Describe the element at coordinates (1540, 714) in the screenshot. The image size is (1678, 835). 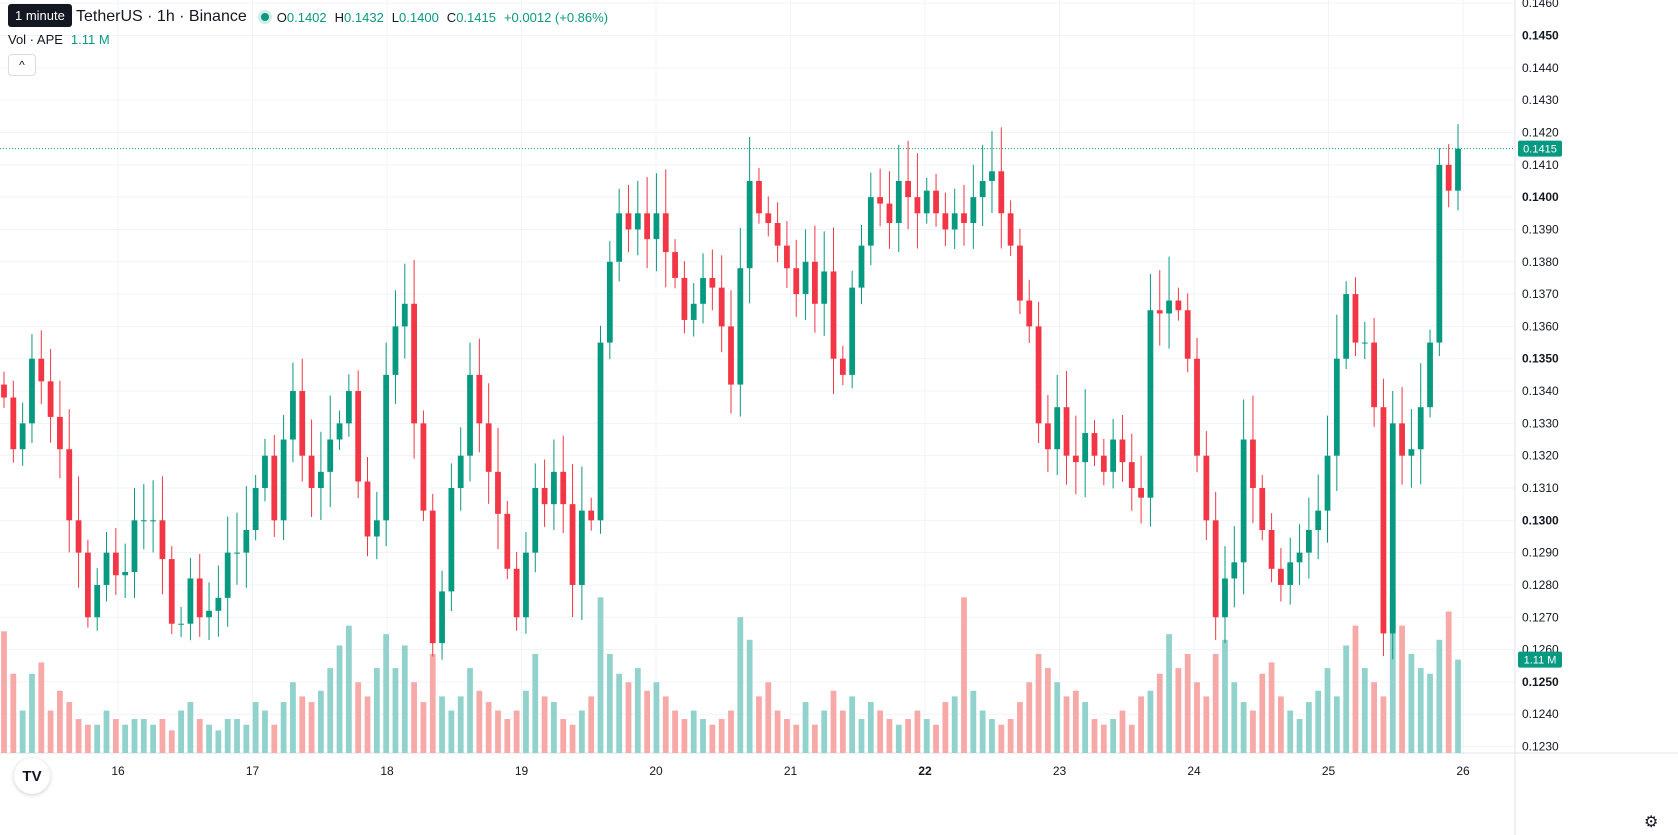
I see `y-tick-label: 0.1240` at that location.